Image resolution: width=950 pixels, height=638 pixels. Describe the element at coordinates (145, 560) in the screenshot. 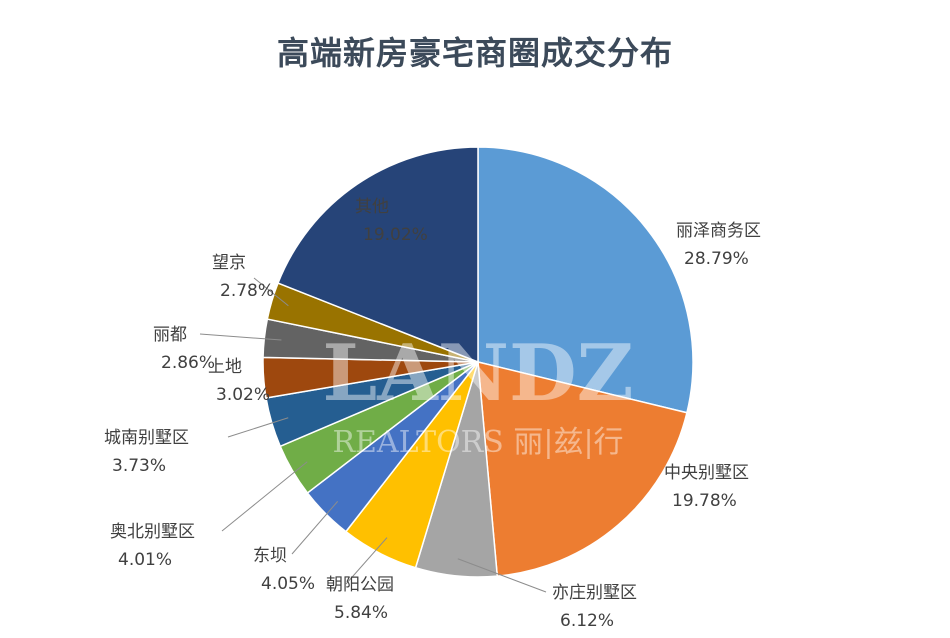

I see `slice-value-label: 4.01%` at that location.